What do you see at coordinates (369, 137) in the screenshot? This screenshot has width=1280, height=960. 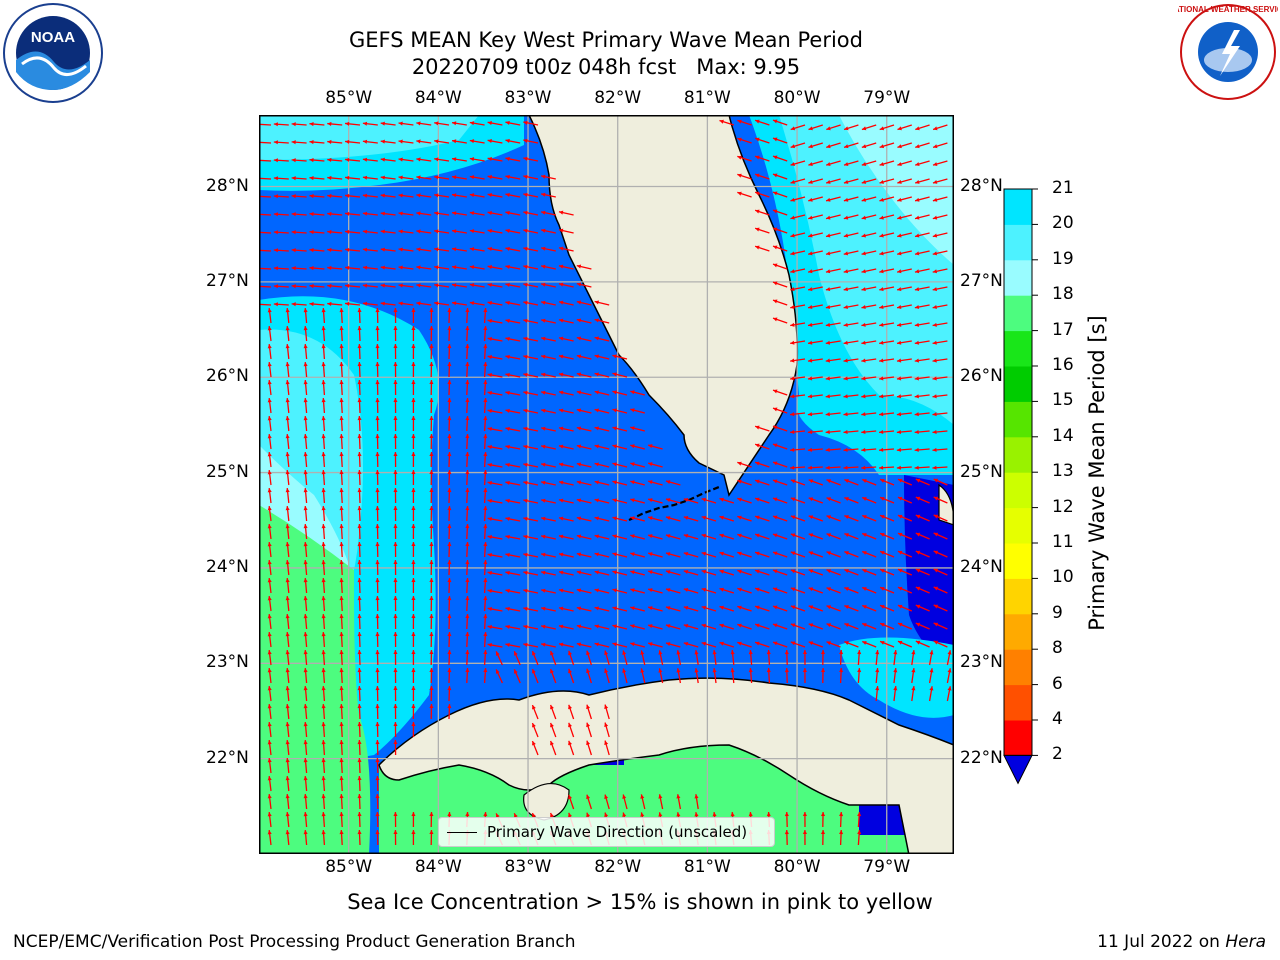 I see `contour-6-8-north` at bounding box center [369, 137].